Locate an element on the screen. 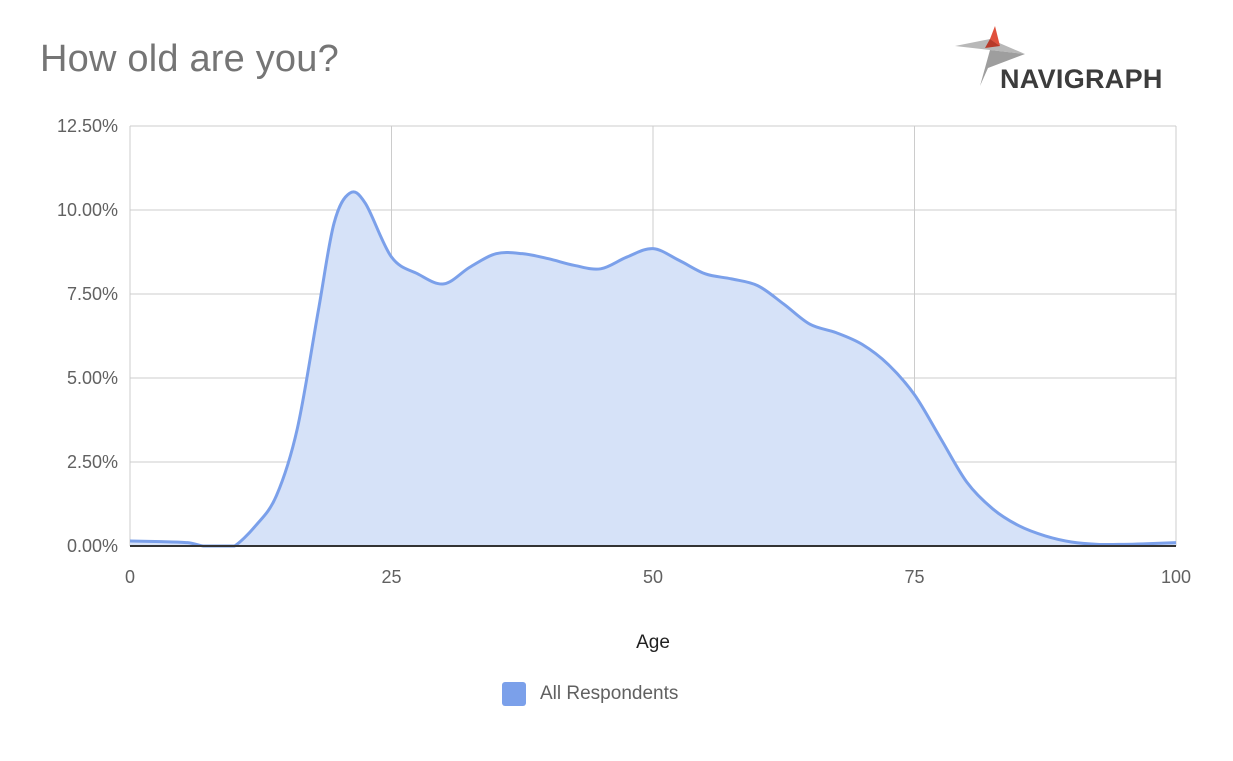 Image resolution: width=1233 pixels, height=761 pixels. x-tick-label: 0 is located at coordinates (130, 577).